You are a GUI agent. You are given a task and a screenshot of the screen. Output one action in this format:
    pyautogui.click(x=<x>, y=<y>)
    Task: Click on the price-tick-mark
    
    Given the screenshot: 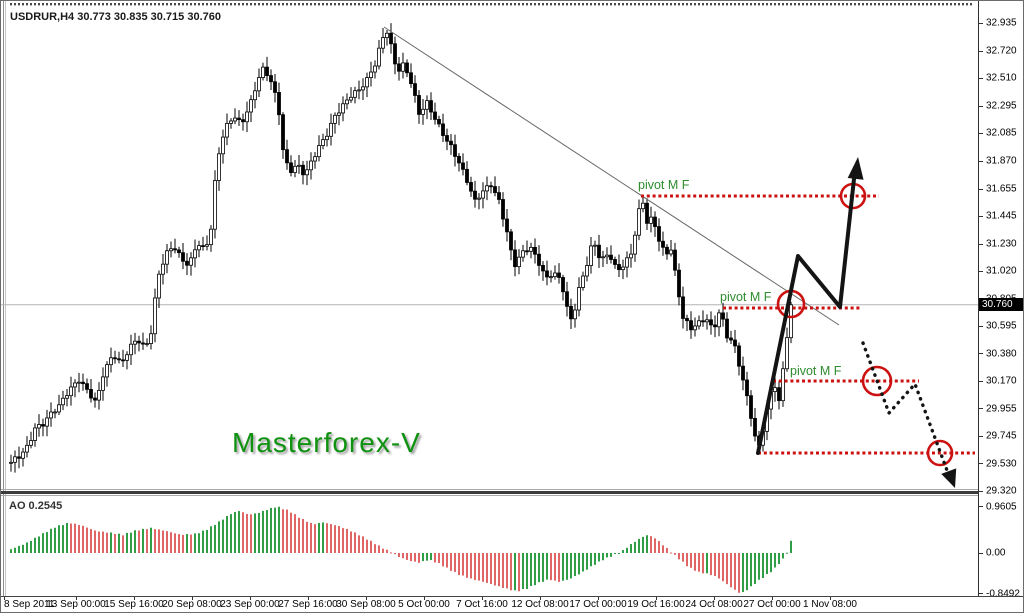 What is the action you would take?
    pyautogui.click(x=981, y=464)
    